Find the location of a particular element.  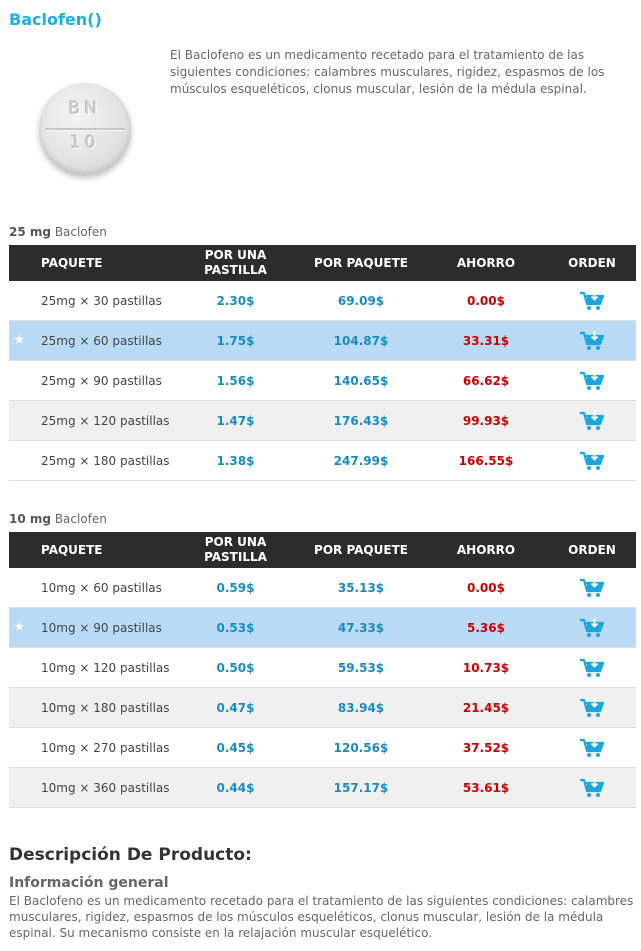

per-pill-price: 0.50$ is located at coordinates (235, 667).